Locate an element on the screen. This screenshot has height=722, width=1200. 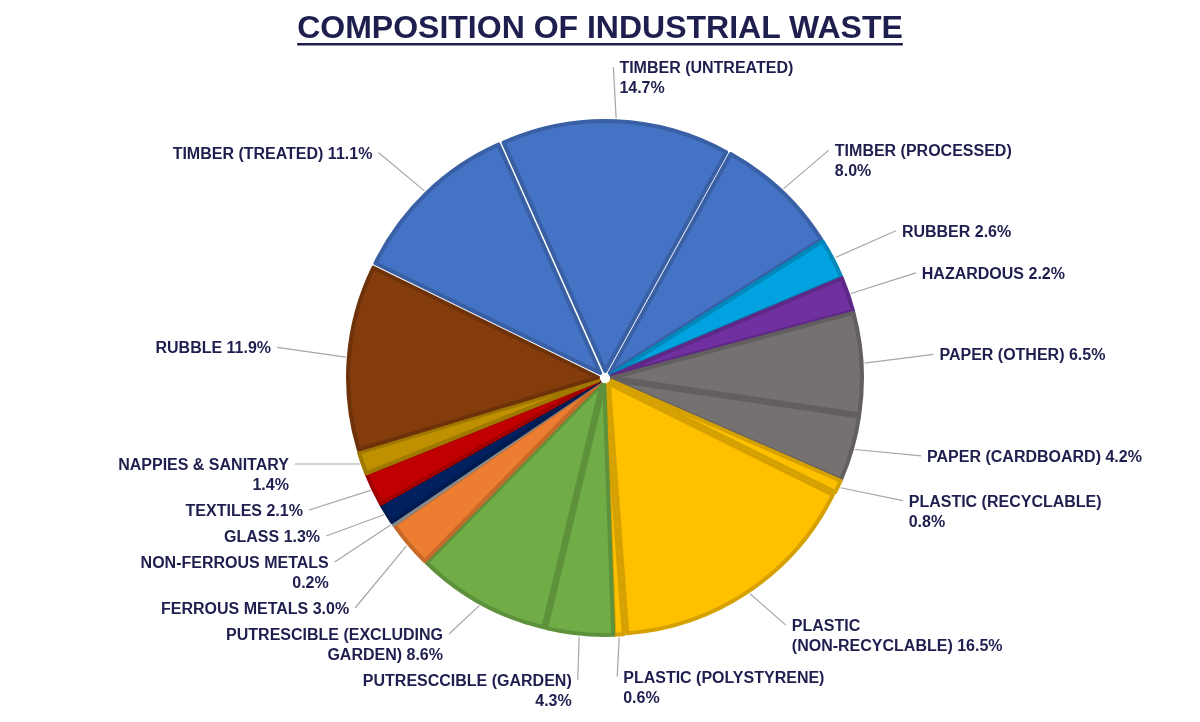
data-label: 0.8% is located at coordinates (927, 521).